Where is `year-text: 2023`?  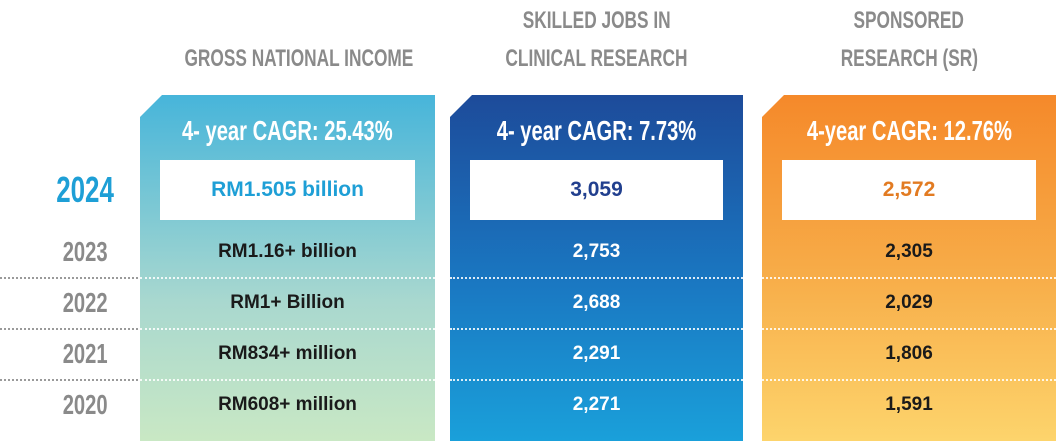 year-text: 2023 is located at coordinates (85, 251).